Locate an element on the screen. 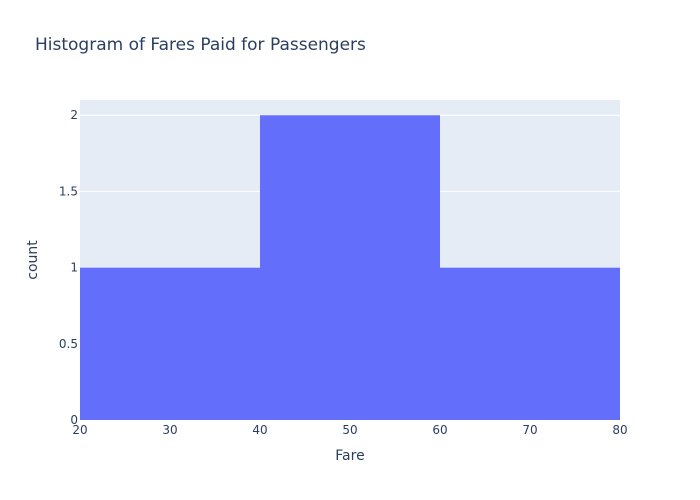 The height and width of the screenshot is (500, 700). x-tick-label: 50 is located at coordinates (349, 430).